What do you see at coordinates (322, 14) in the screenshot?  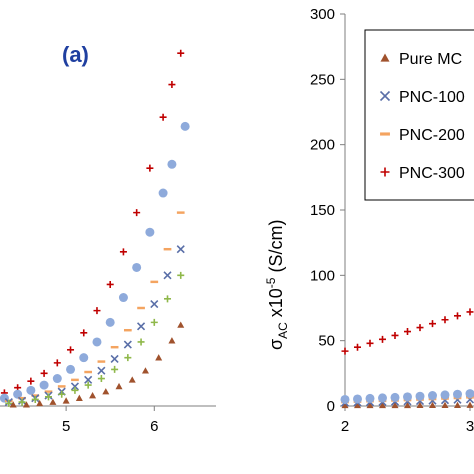 I see `panel-b-y-tick-label: 300` at bounding box center [322, 14].